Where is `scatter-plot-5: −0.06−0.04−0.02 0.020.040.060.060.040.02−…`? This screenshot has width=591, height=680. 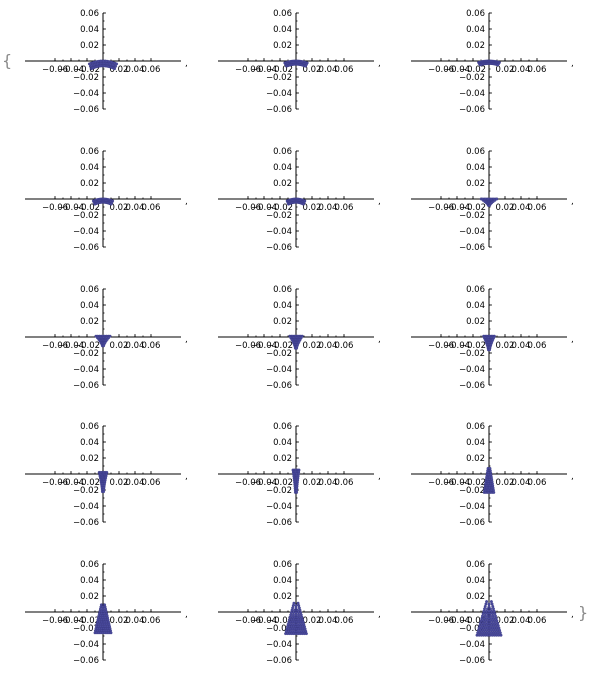
scatter-plot-5: −0.06−0.04−0.02 0.020.040.060.060.040.02−… is located at coordinates (299, 200).